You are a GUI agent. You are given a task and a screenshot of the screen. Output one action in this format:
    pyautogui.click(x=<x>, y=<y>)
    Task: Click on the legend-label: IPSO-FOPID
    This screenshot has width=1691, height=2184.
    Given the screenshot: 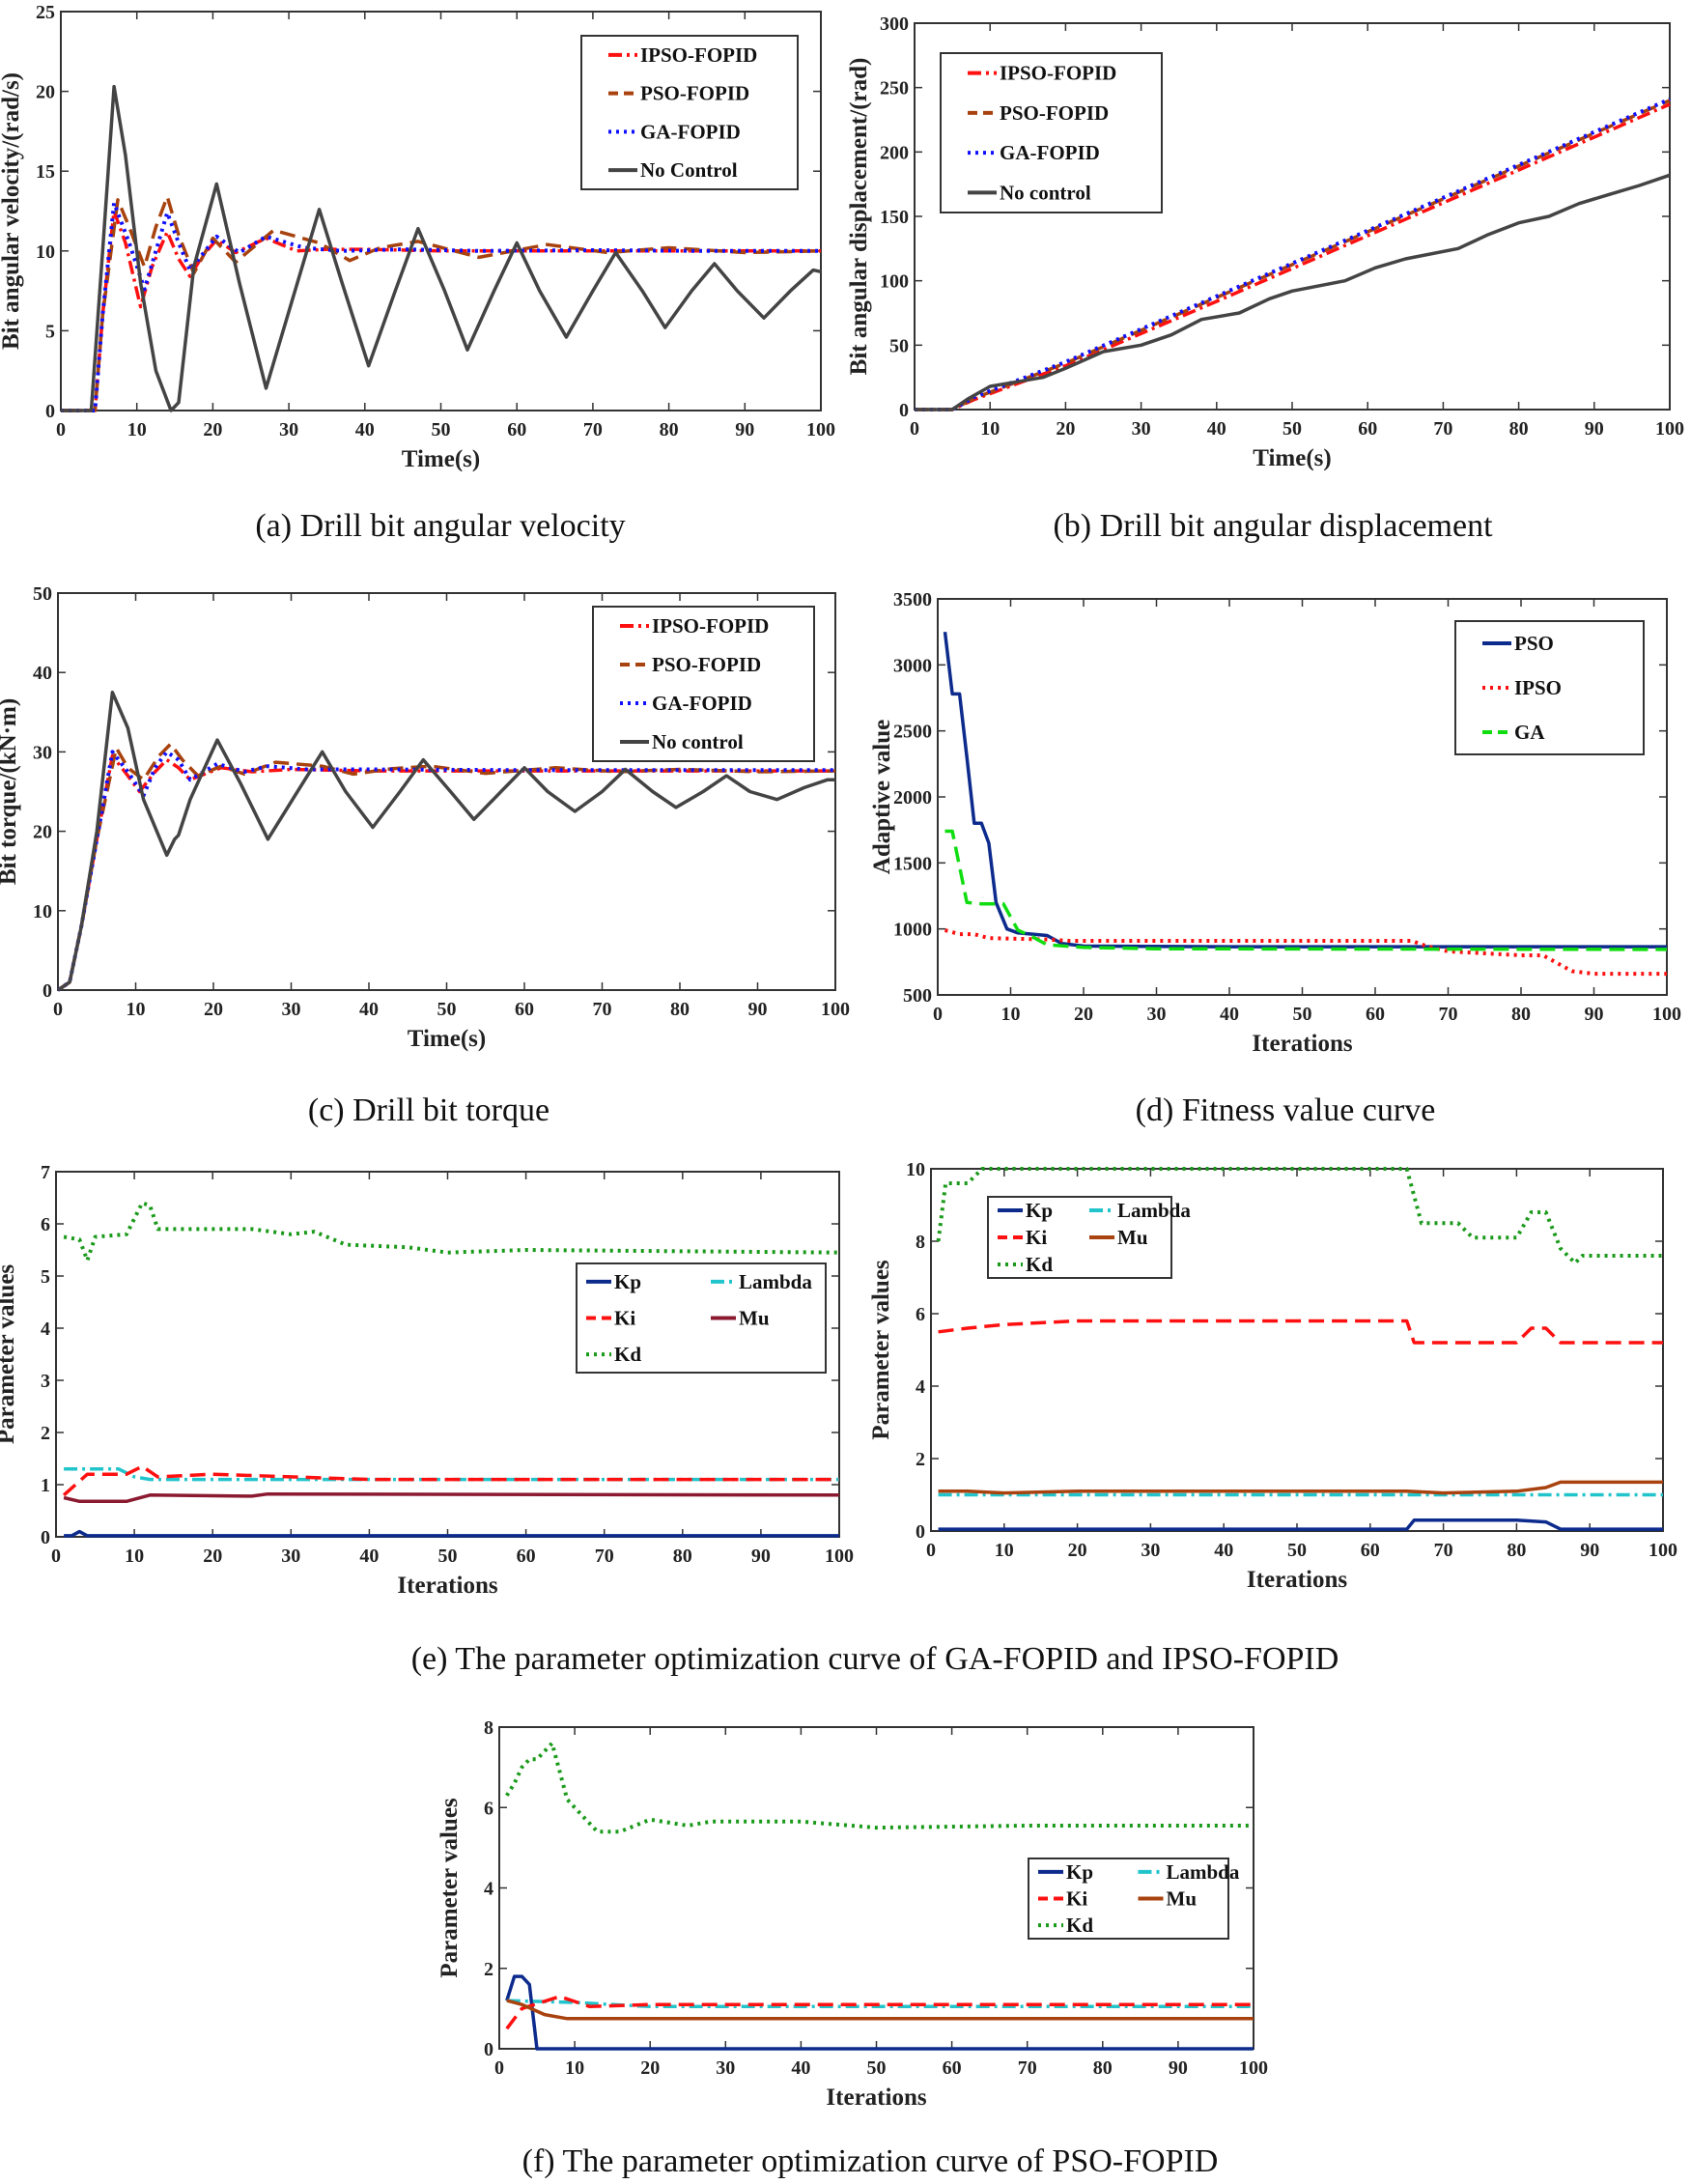 What is the action you would take?
    pyautogui.click(x=710, y=626)
    